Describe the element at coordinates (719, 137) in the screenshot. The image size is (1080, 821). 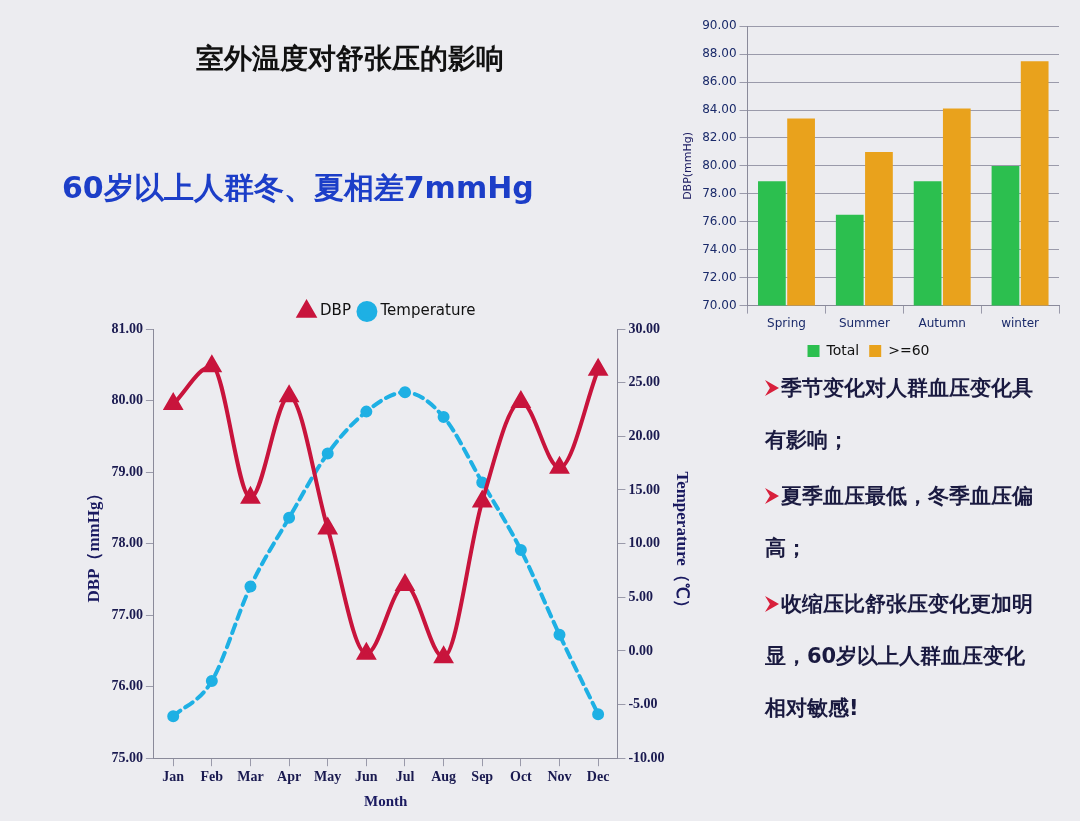
I see `y-tick-label: 82.00` at that location.